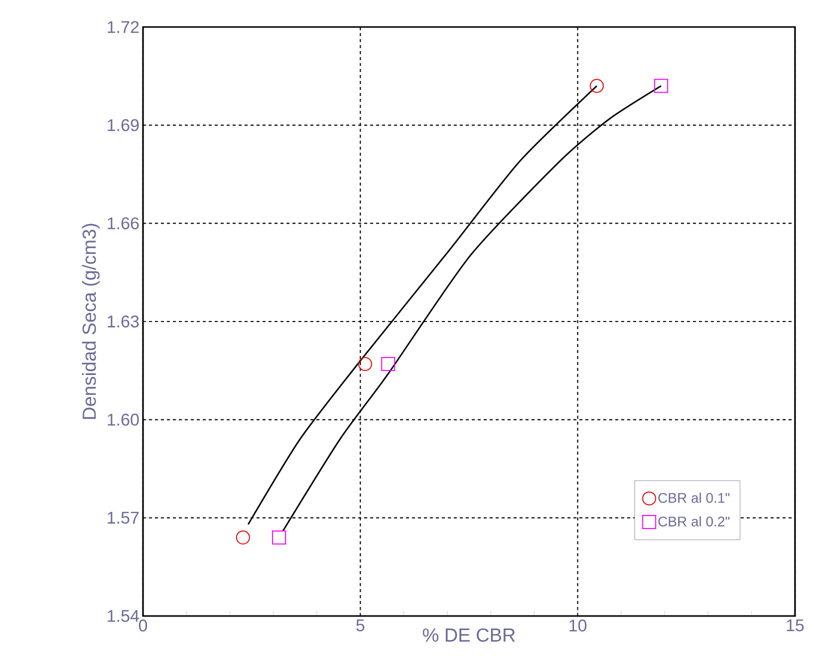 This screenshot has width=814, height=669. Describe the element at coordinates (123, 27) in the screenshot. I see `y-tick-label: 1.72` at that location.